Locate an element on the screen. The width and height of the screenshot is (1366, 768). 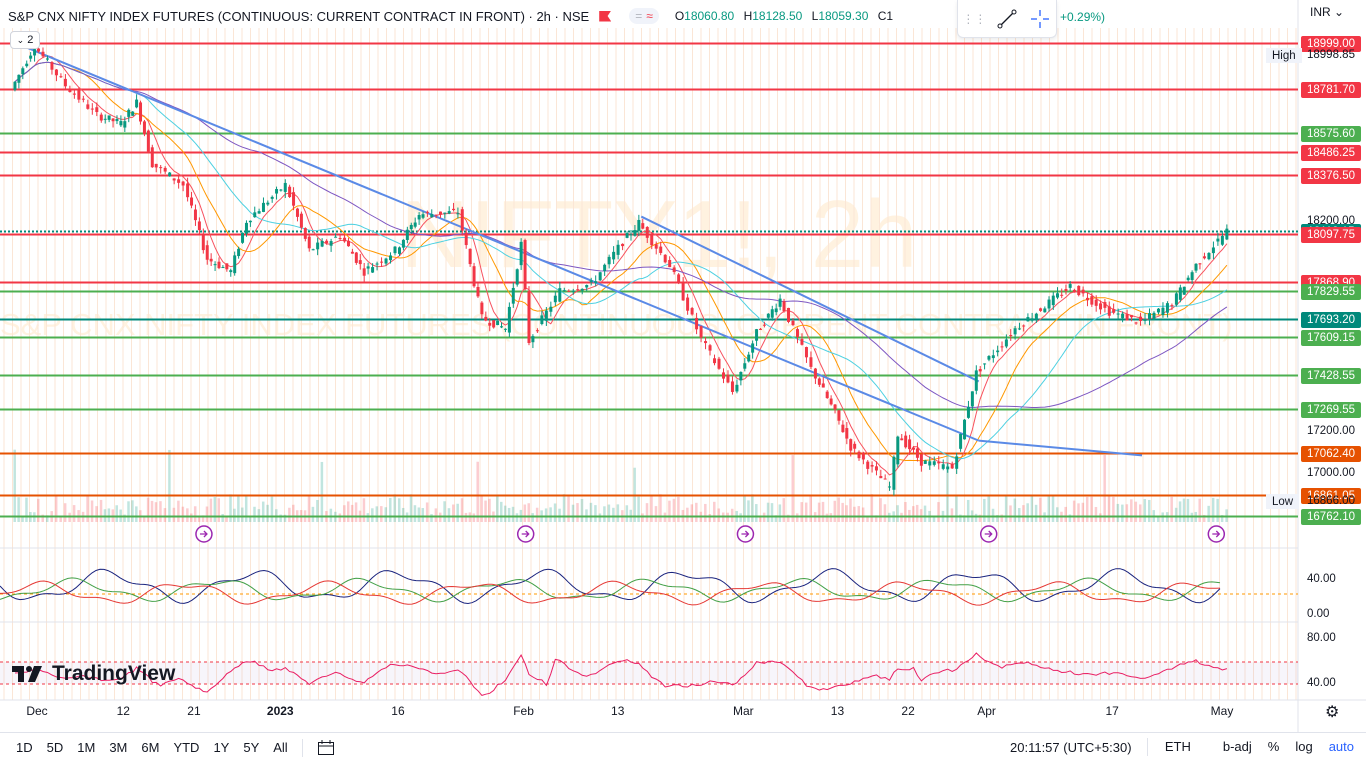
price-level-tag: 17428.55 is located at coordinates (1331, 375).